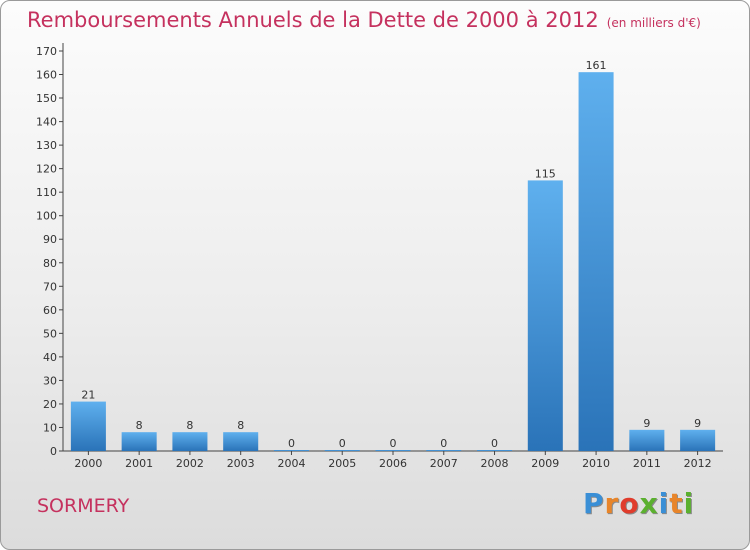 The width and height of the screenshot is (750, 550). What do you see at coordinates (676, 503) in the screenshot?
I see `logo-letter: t` at bounding box center [676, 503].